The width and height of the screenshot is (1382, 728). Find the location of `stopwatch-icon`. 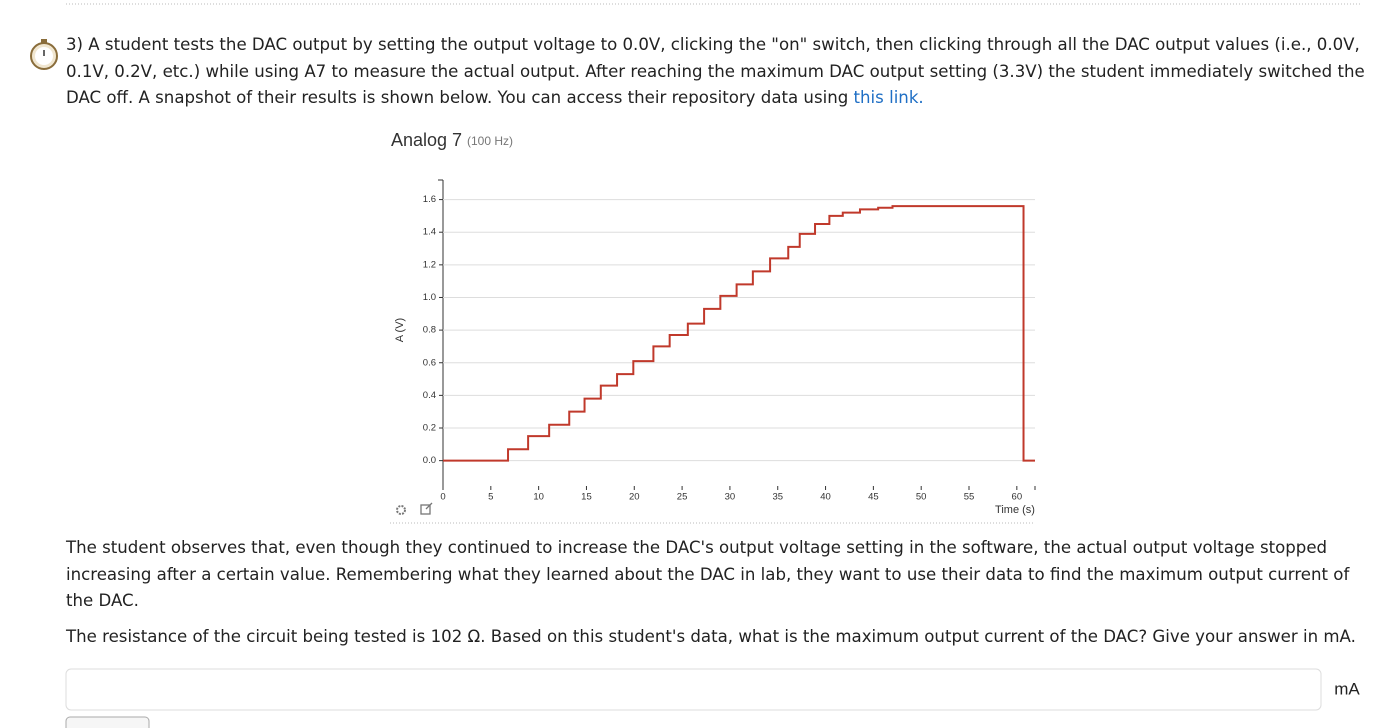

stopwatch-icon is located at coordinates (44, 54).